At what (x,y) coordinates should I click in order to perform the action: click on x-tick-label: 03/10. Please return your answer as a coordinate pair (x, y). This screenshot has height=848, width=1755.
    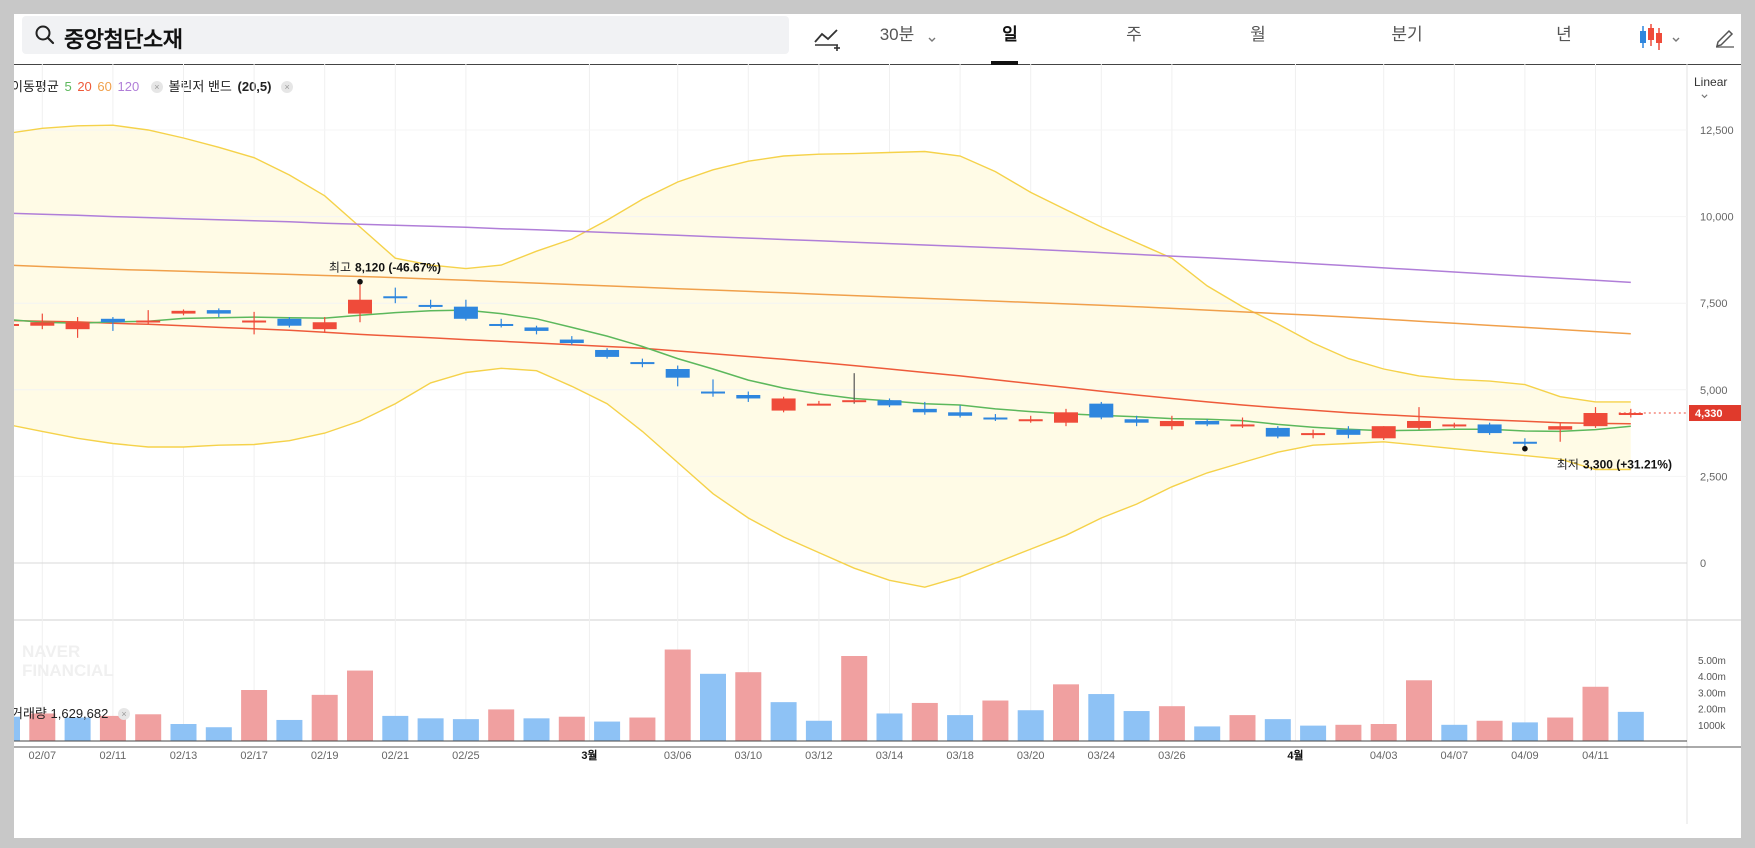
    Looking at the image, I should click on (749, 756).